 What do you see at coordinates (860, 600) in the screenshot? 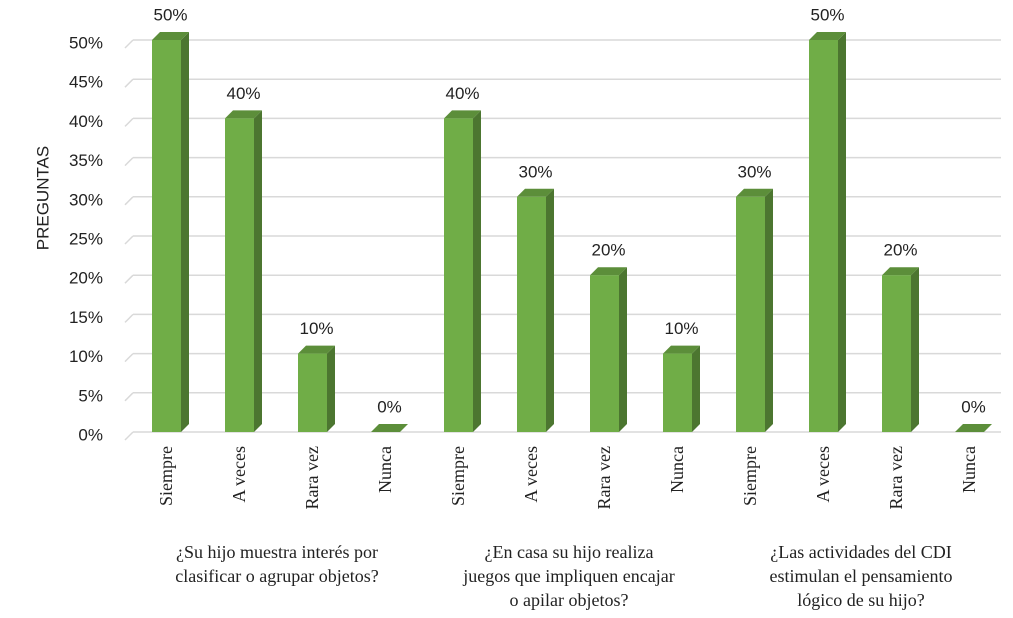
I see `group-label: lógico de su hijo?` at bounding box center [860, 600].